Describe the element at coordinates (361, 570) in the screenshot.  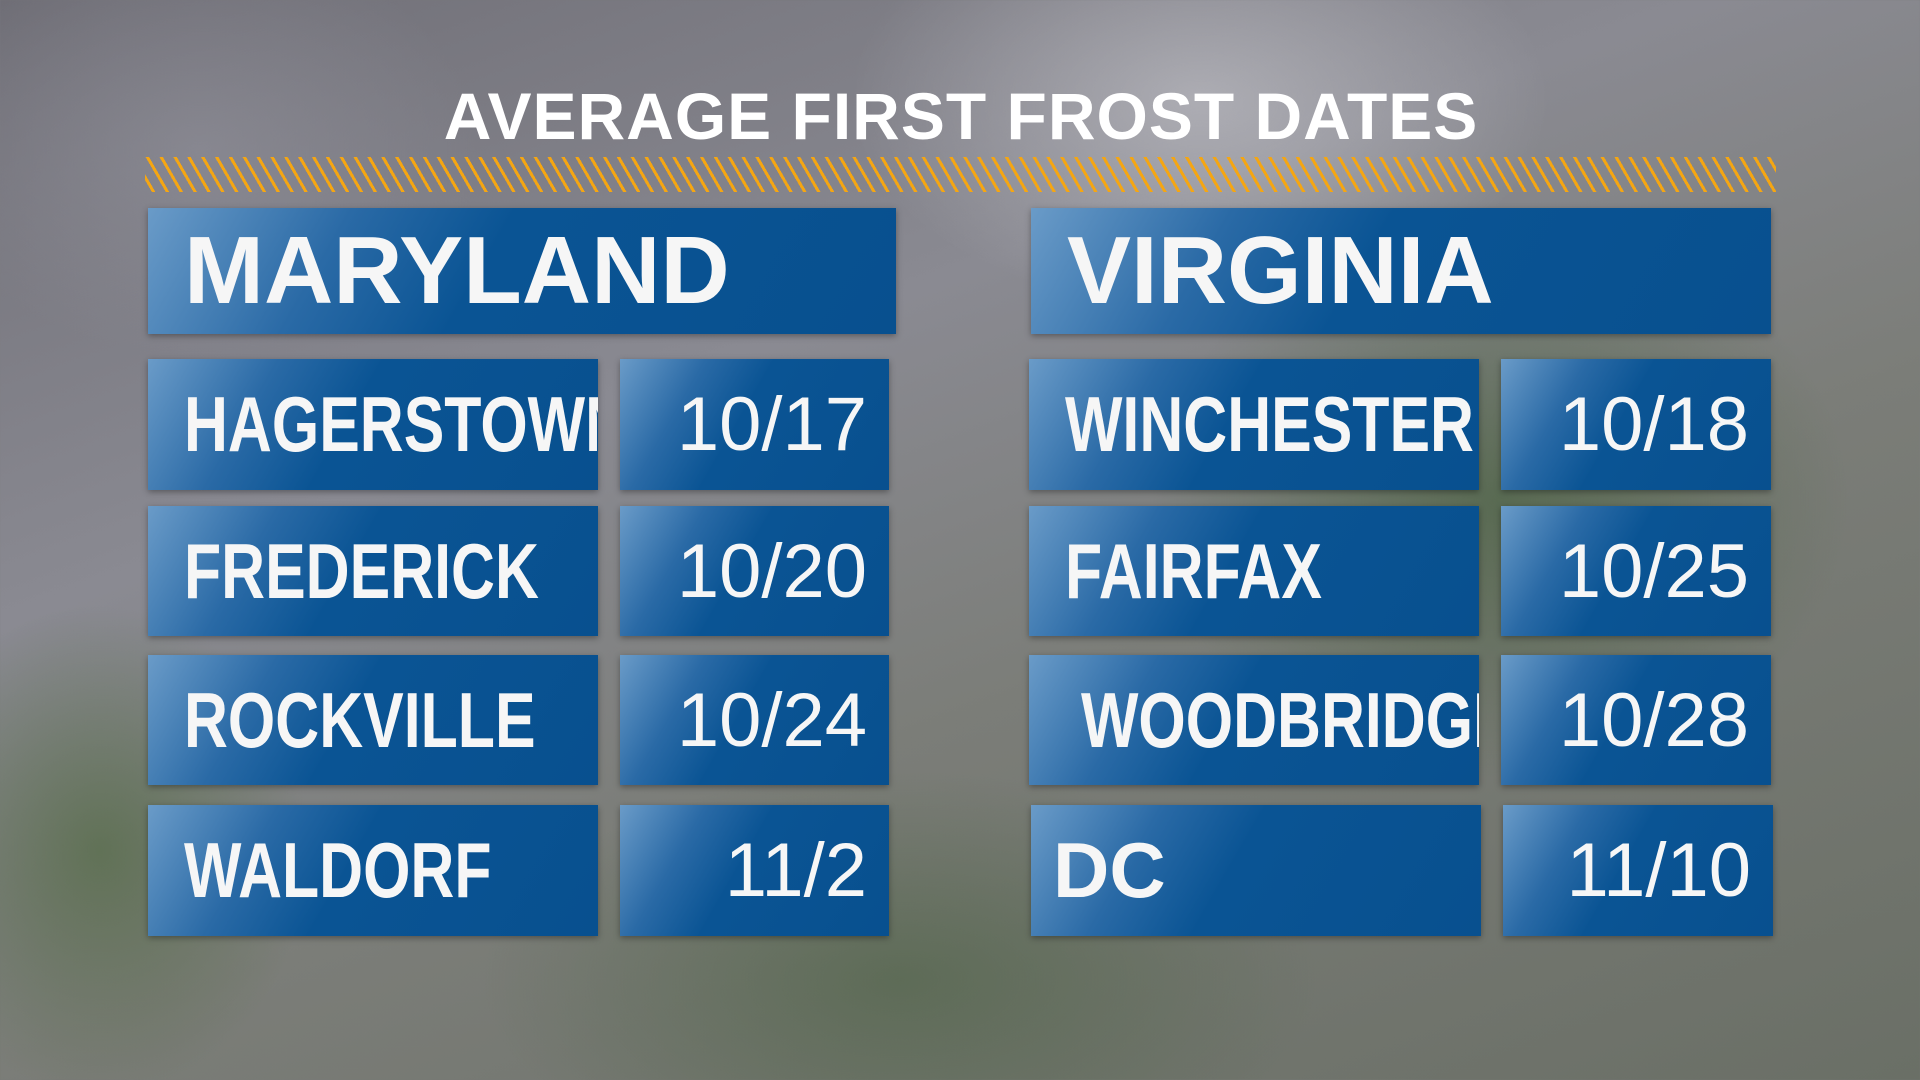
I see `city-label: FREDERICK` at that location.